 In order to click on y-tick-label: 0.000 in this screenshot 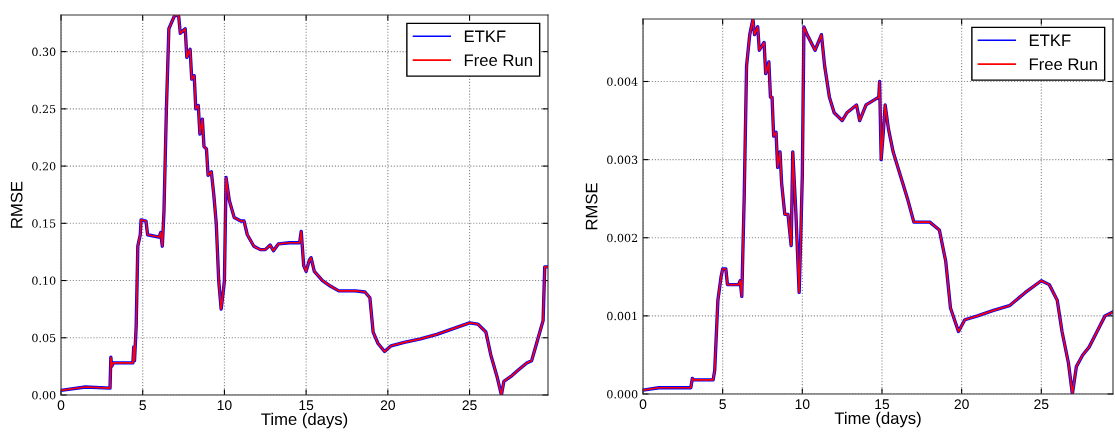, I will do `click(622, 394)`.